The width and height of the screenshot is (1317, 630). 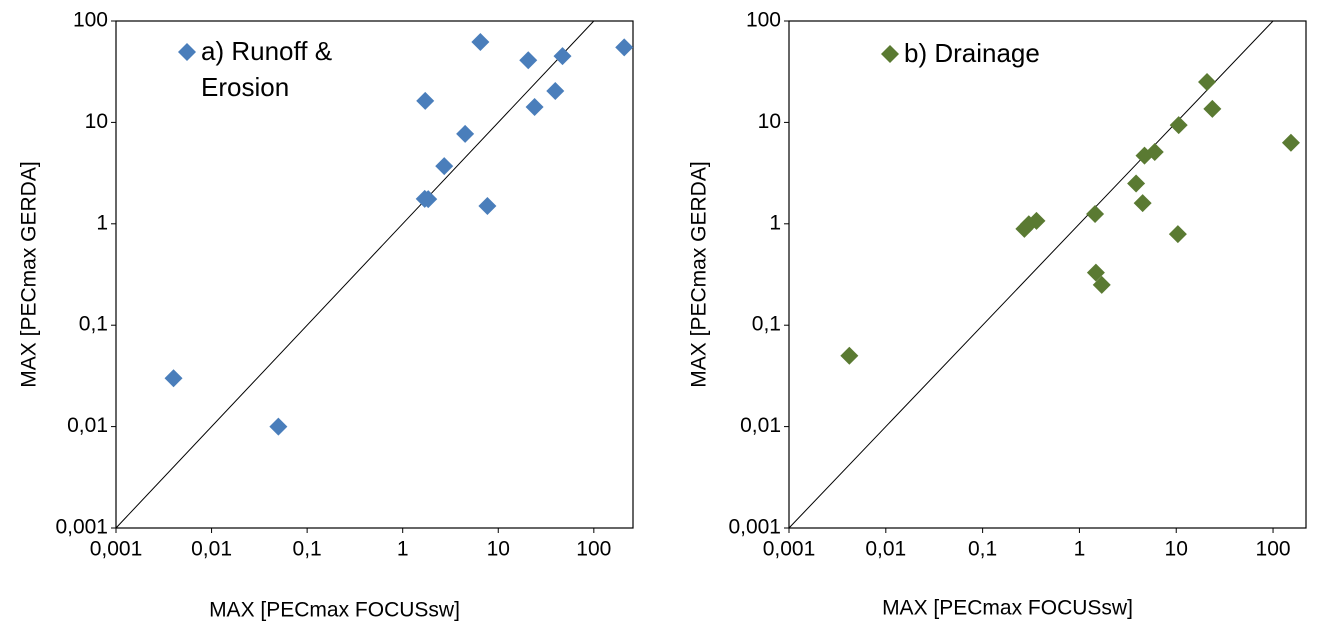 I want to click on legend-label-box: b) Drainage, so click(x=972, y=53).